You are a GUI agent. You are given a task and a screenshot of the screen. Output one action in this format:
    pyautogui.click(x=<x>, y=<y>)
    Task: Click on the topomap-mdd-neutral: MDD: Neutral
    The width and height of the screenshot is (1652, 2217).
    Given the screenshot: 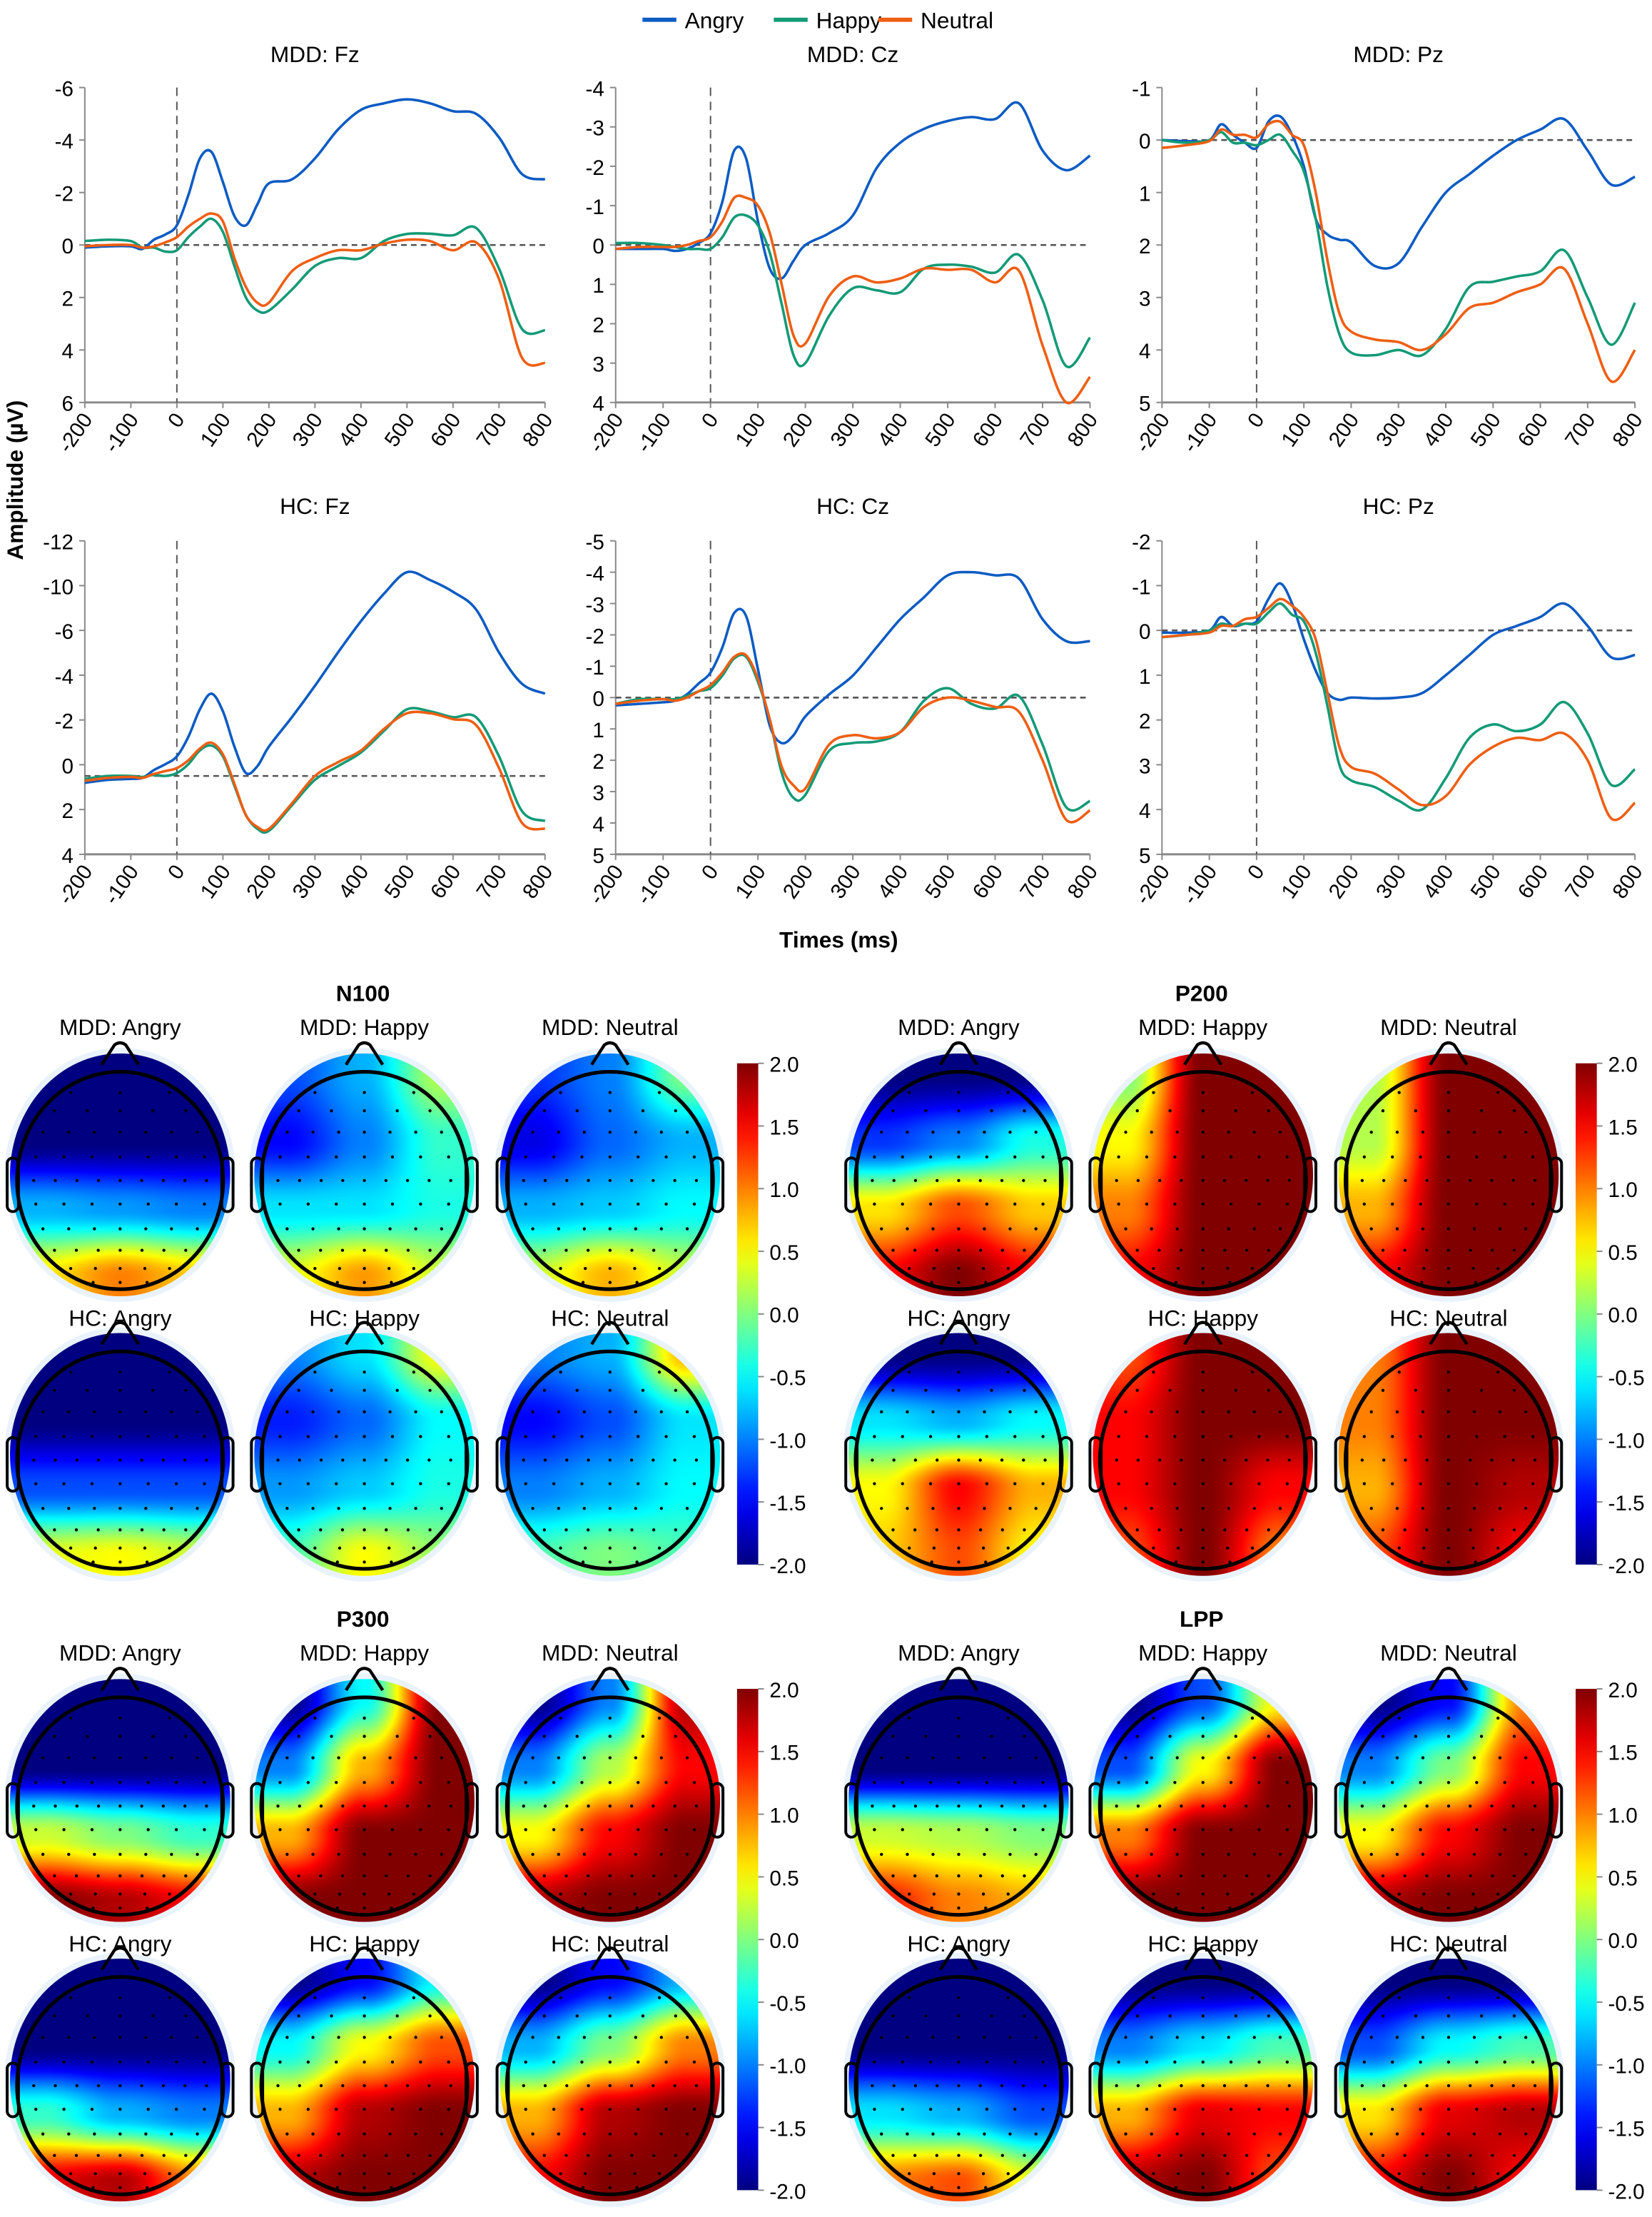 What is the action you would take?
    pyautogui.click(x=610, y=1784)
    